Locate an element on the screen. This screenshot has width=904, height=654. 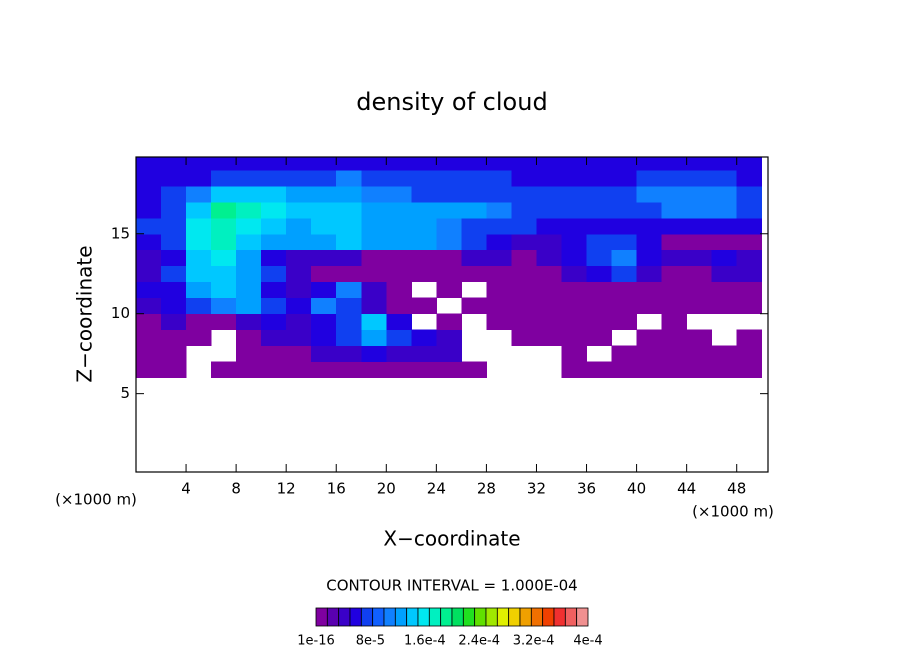
x-tick-label: 16 is located at coordinates (336, 489).